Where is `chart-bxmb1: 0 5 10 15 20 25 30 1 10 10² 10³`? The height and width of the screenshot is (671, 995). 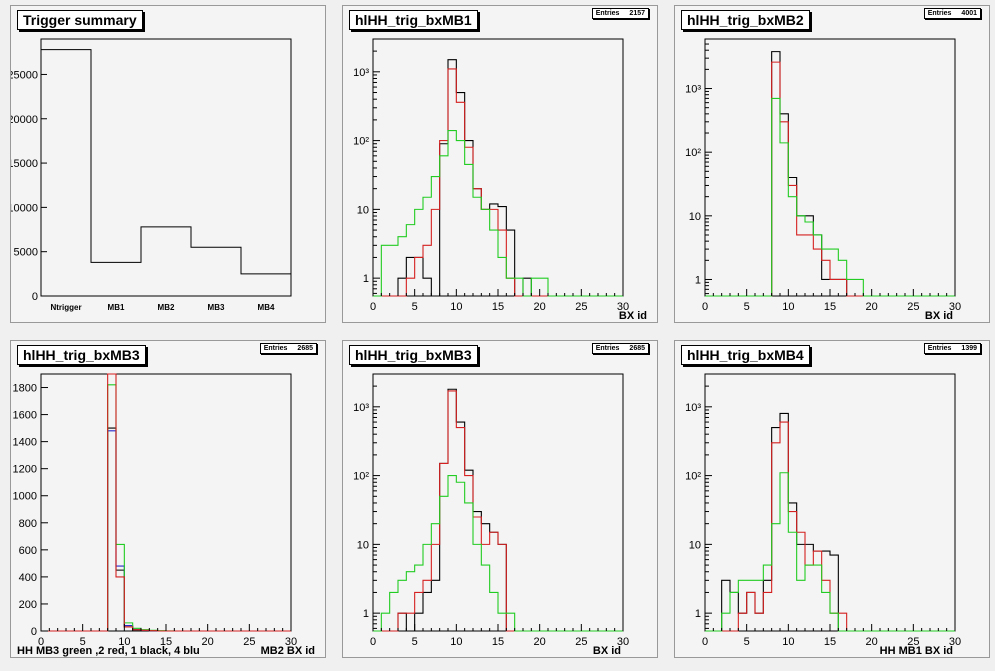 chart-bxmb1: 0 5 10 15 20 25 30 1 10 10² 10³ is located at coordinates (491, 175).